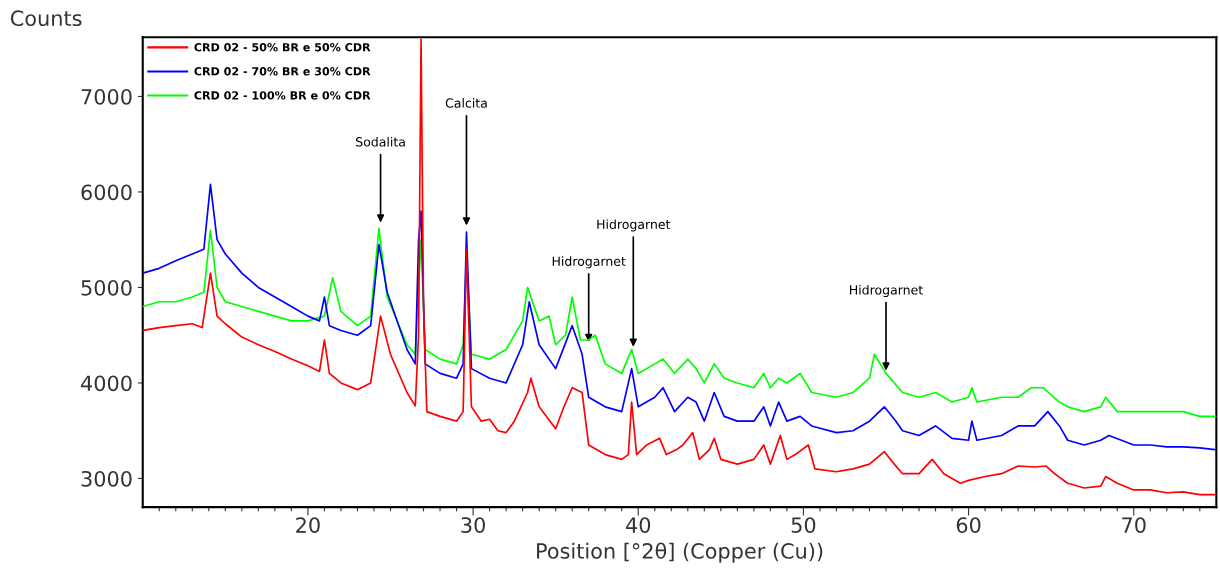 The image size is (1220, 573). I want to click on legend-label: CRD 02 - 50% BR e 50% CDR, so click(282, 47).